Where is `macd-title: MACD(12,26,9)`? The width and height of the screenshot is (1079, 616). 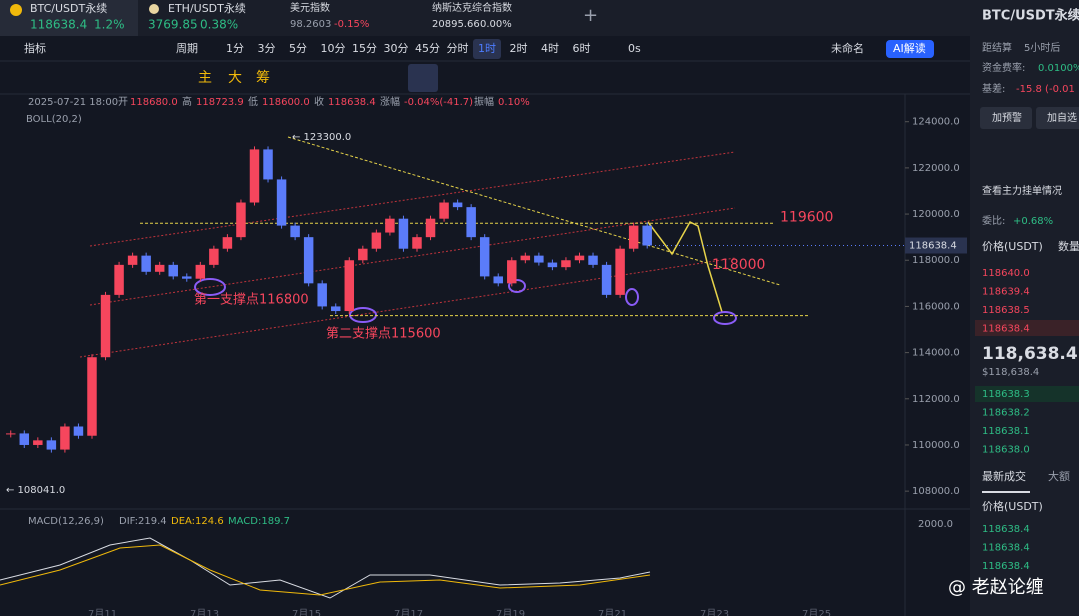 macd-title: MACD(12,26,9) is located at coordinates (66, 521).